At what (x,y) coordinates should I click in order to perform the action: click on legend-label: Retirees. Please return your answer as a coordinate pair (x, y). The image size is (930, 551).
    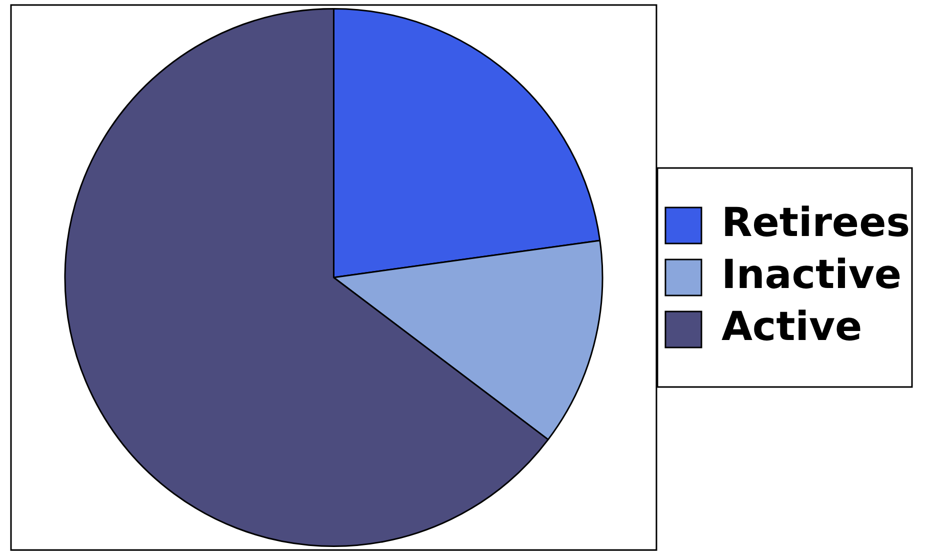
    Looking at the image, I should click on (815, 223).